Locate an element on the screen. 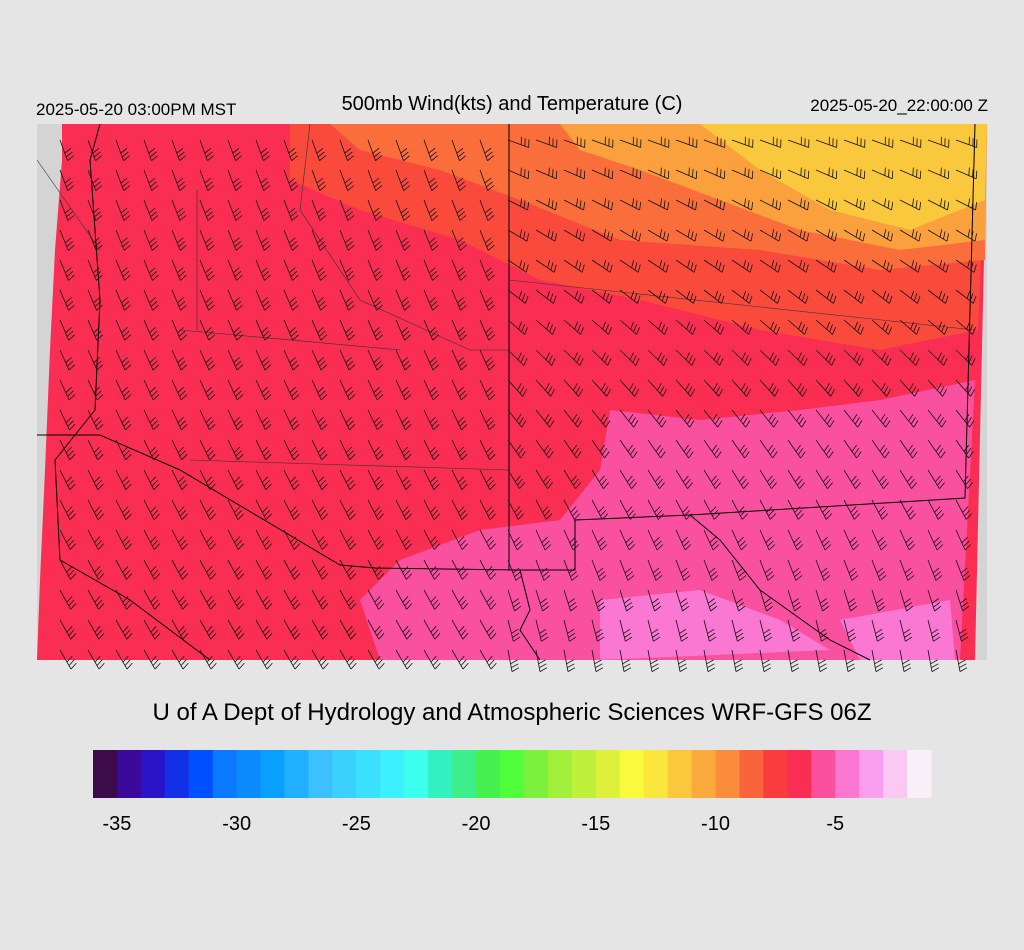 The width and height of the screenshot is (1024, 950). coast-line is located at coordinates (132, 392).